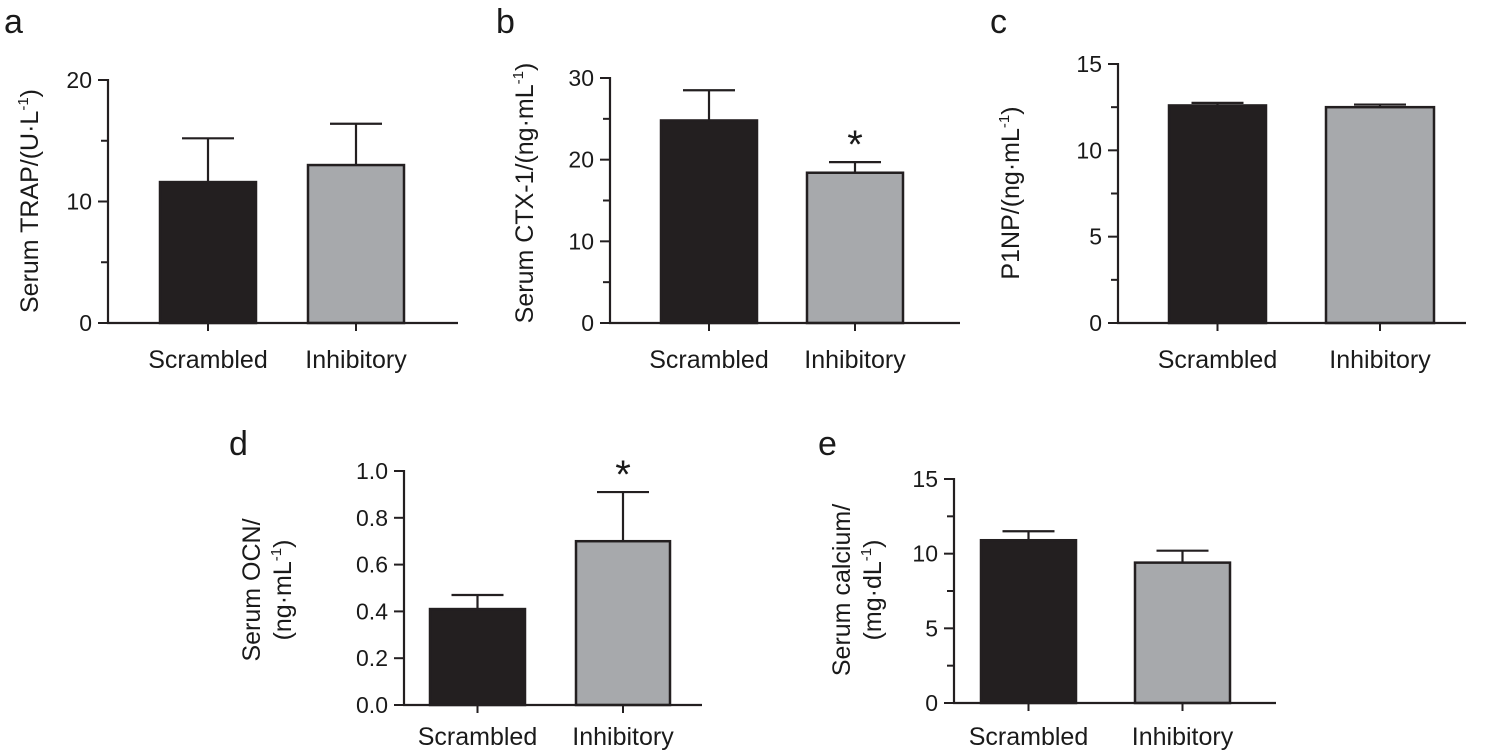 Image resolution: width=1492 pixels, height=752 pixels. What do you see at coordinates (372, 518) in the screenshot?
I see `y-tick-label: 0.8` at bounding box center [372, 518].